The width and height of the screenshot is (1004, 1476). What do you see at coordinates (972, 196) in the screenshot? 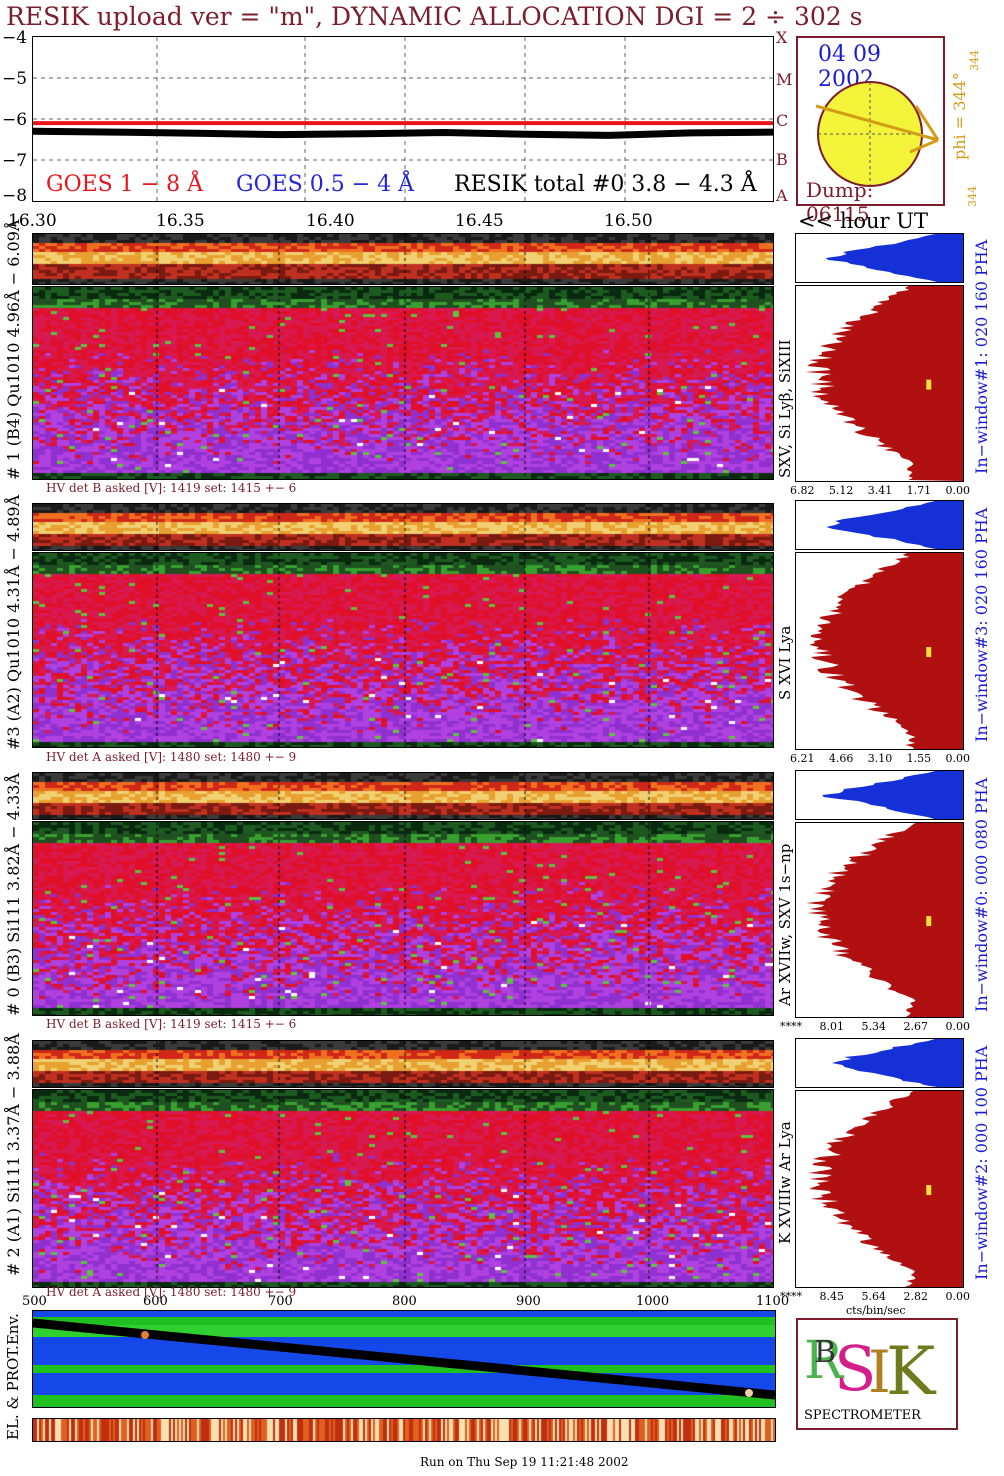
I see `sun-phi-bottom: 344` at bounding box center [972, 196].